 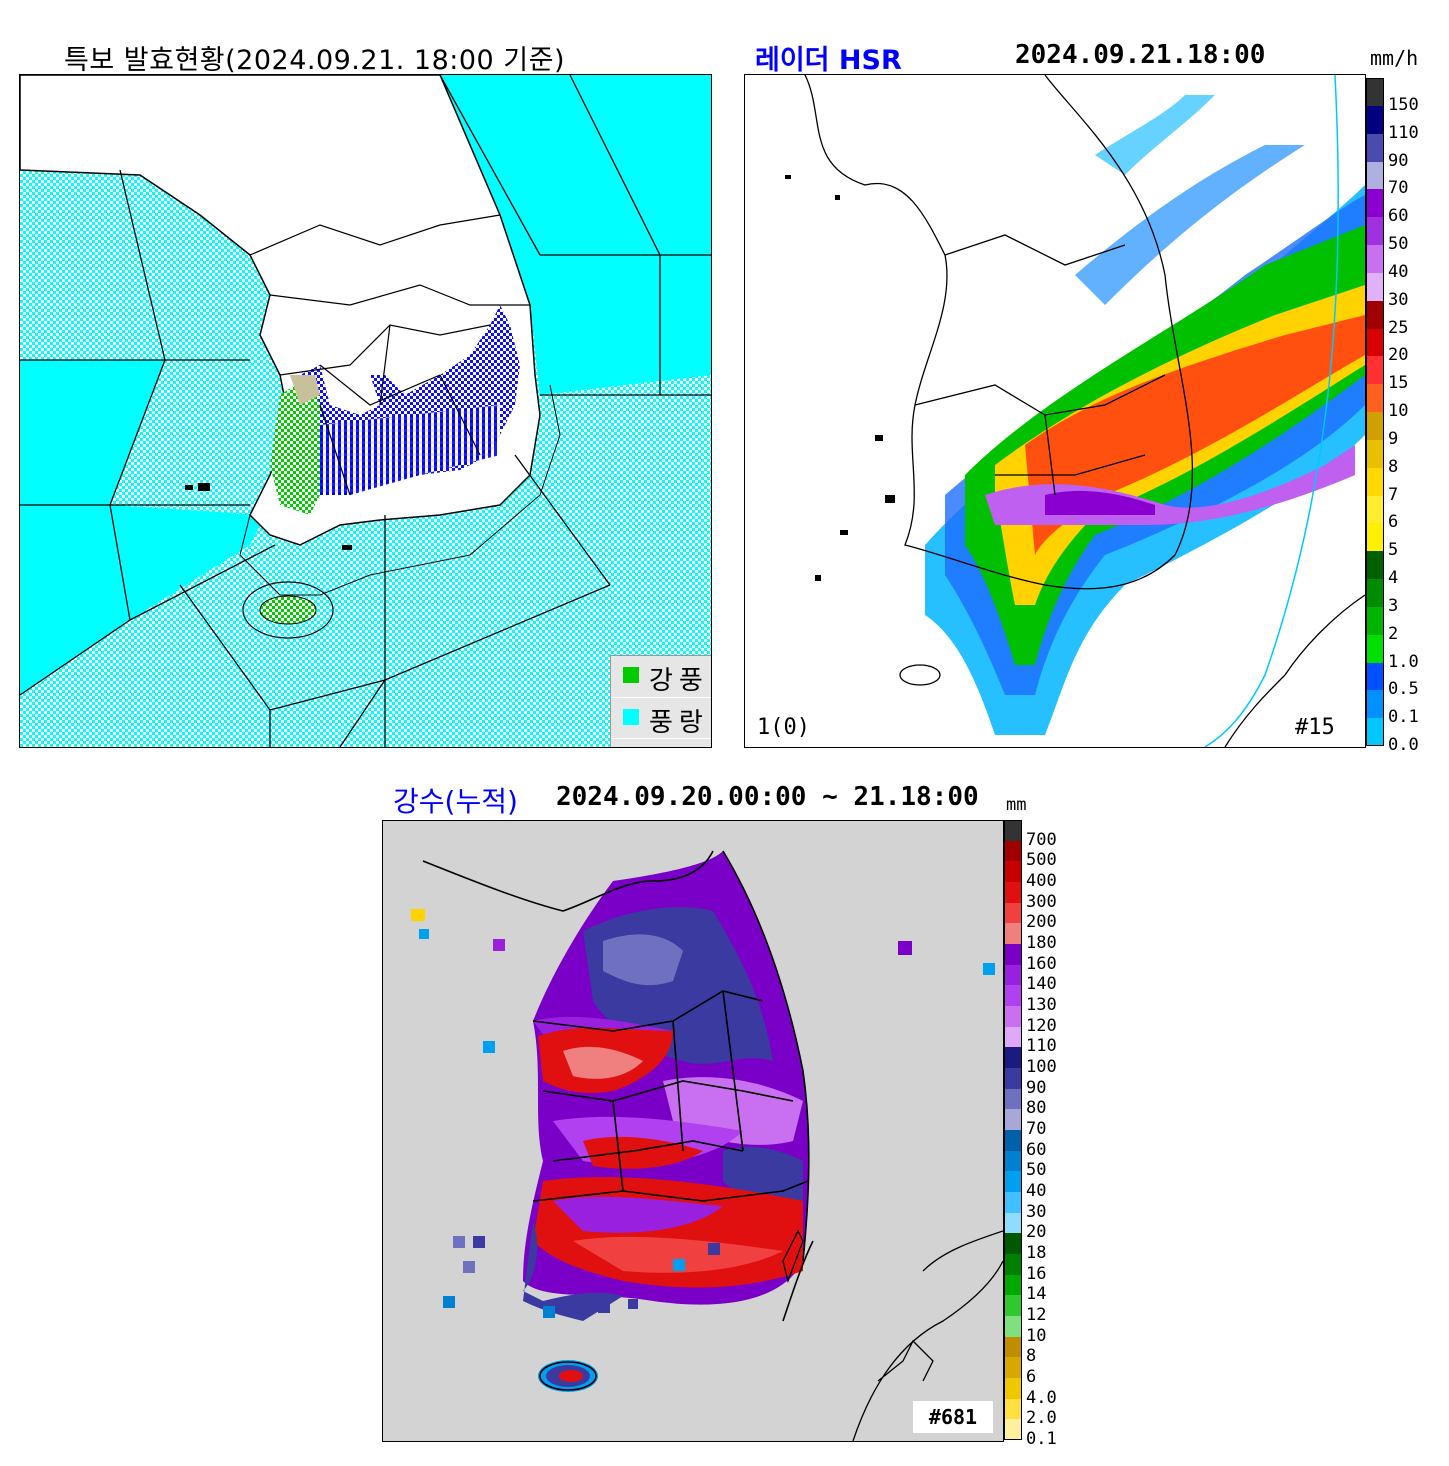 What do you see at coordinates (305, 390) in the screenshot?
I see `storm-surge-area` at bounding box center [305, 390].